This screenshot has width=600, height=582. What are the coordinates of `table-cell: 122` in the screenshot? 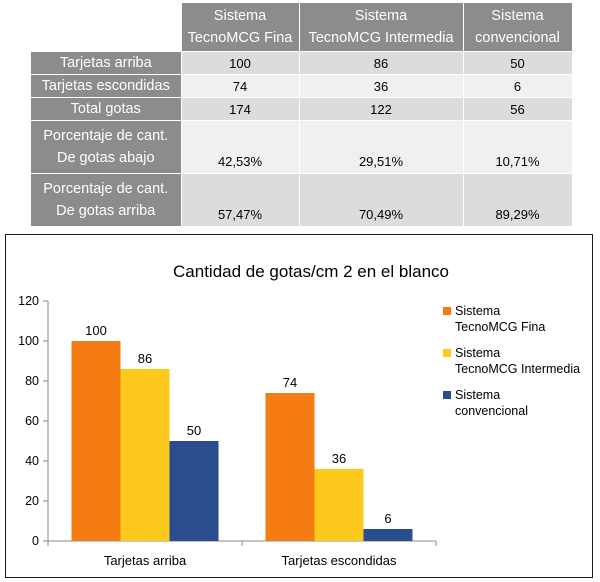 It's located at (381, 109).